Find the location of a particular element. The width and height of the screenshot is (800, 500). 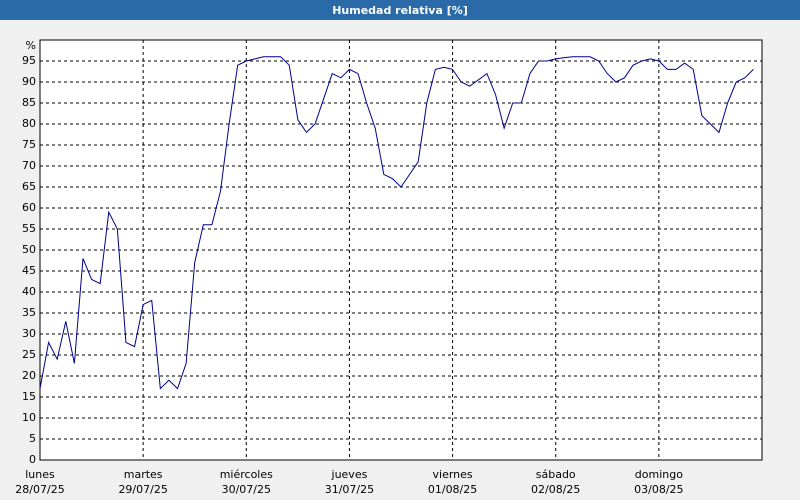

y-tick-label: 45 is located at coordinates (29, 270).